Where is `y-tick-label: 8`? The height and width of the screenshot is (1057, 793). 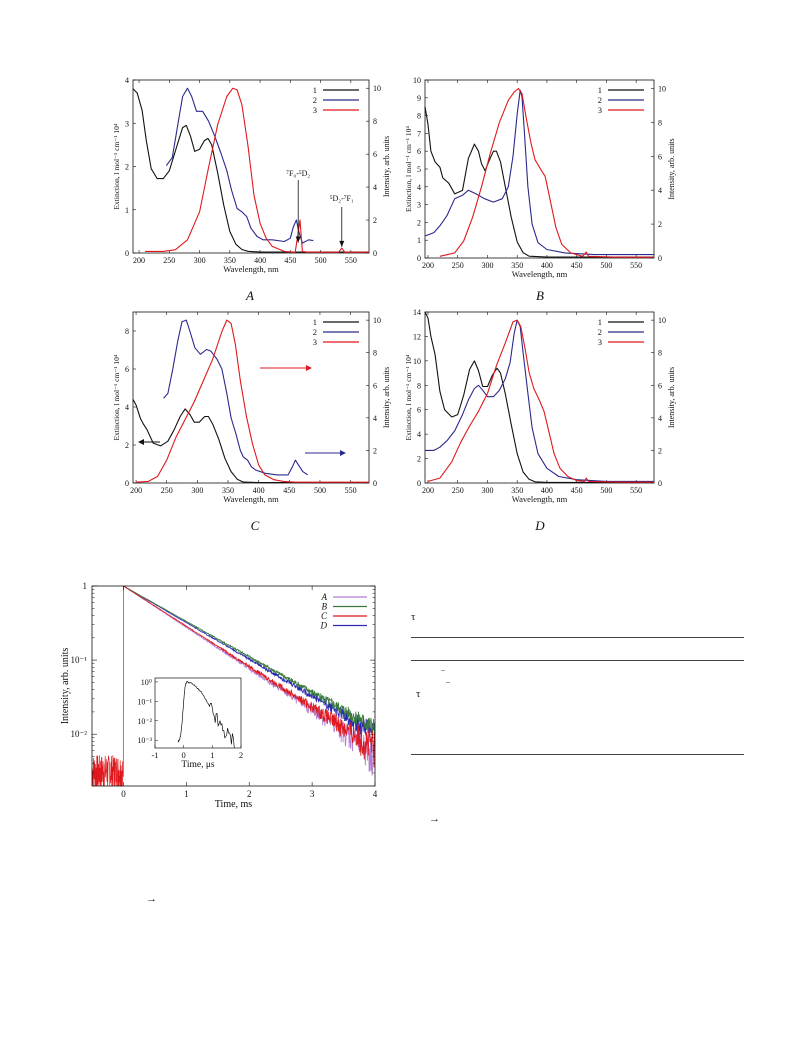
y-tick-label: 8 is located at coordinates (419, 385).